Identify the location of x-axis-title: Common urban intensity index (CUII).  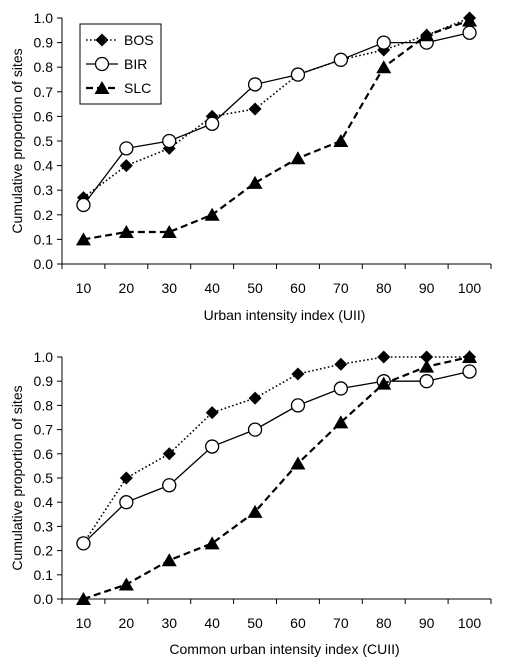
(284, 649).